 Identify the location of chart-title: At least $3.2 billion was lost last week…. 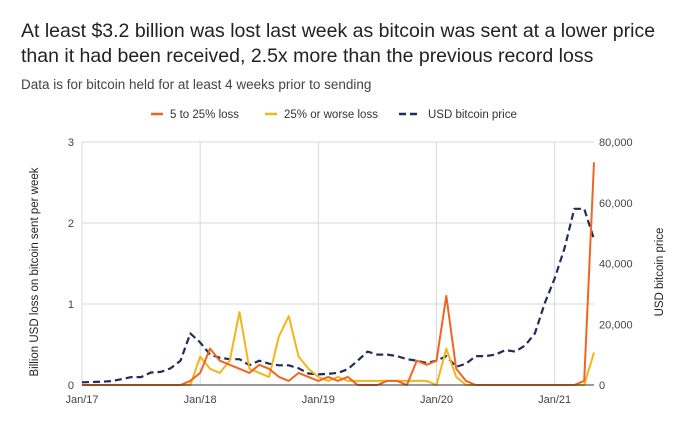
(338, 43).